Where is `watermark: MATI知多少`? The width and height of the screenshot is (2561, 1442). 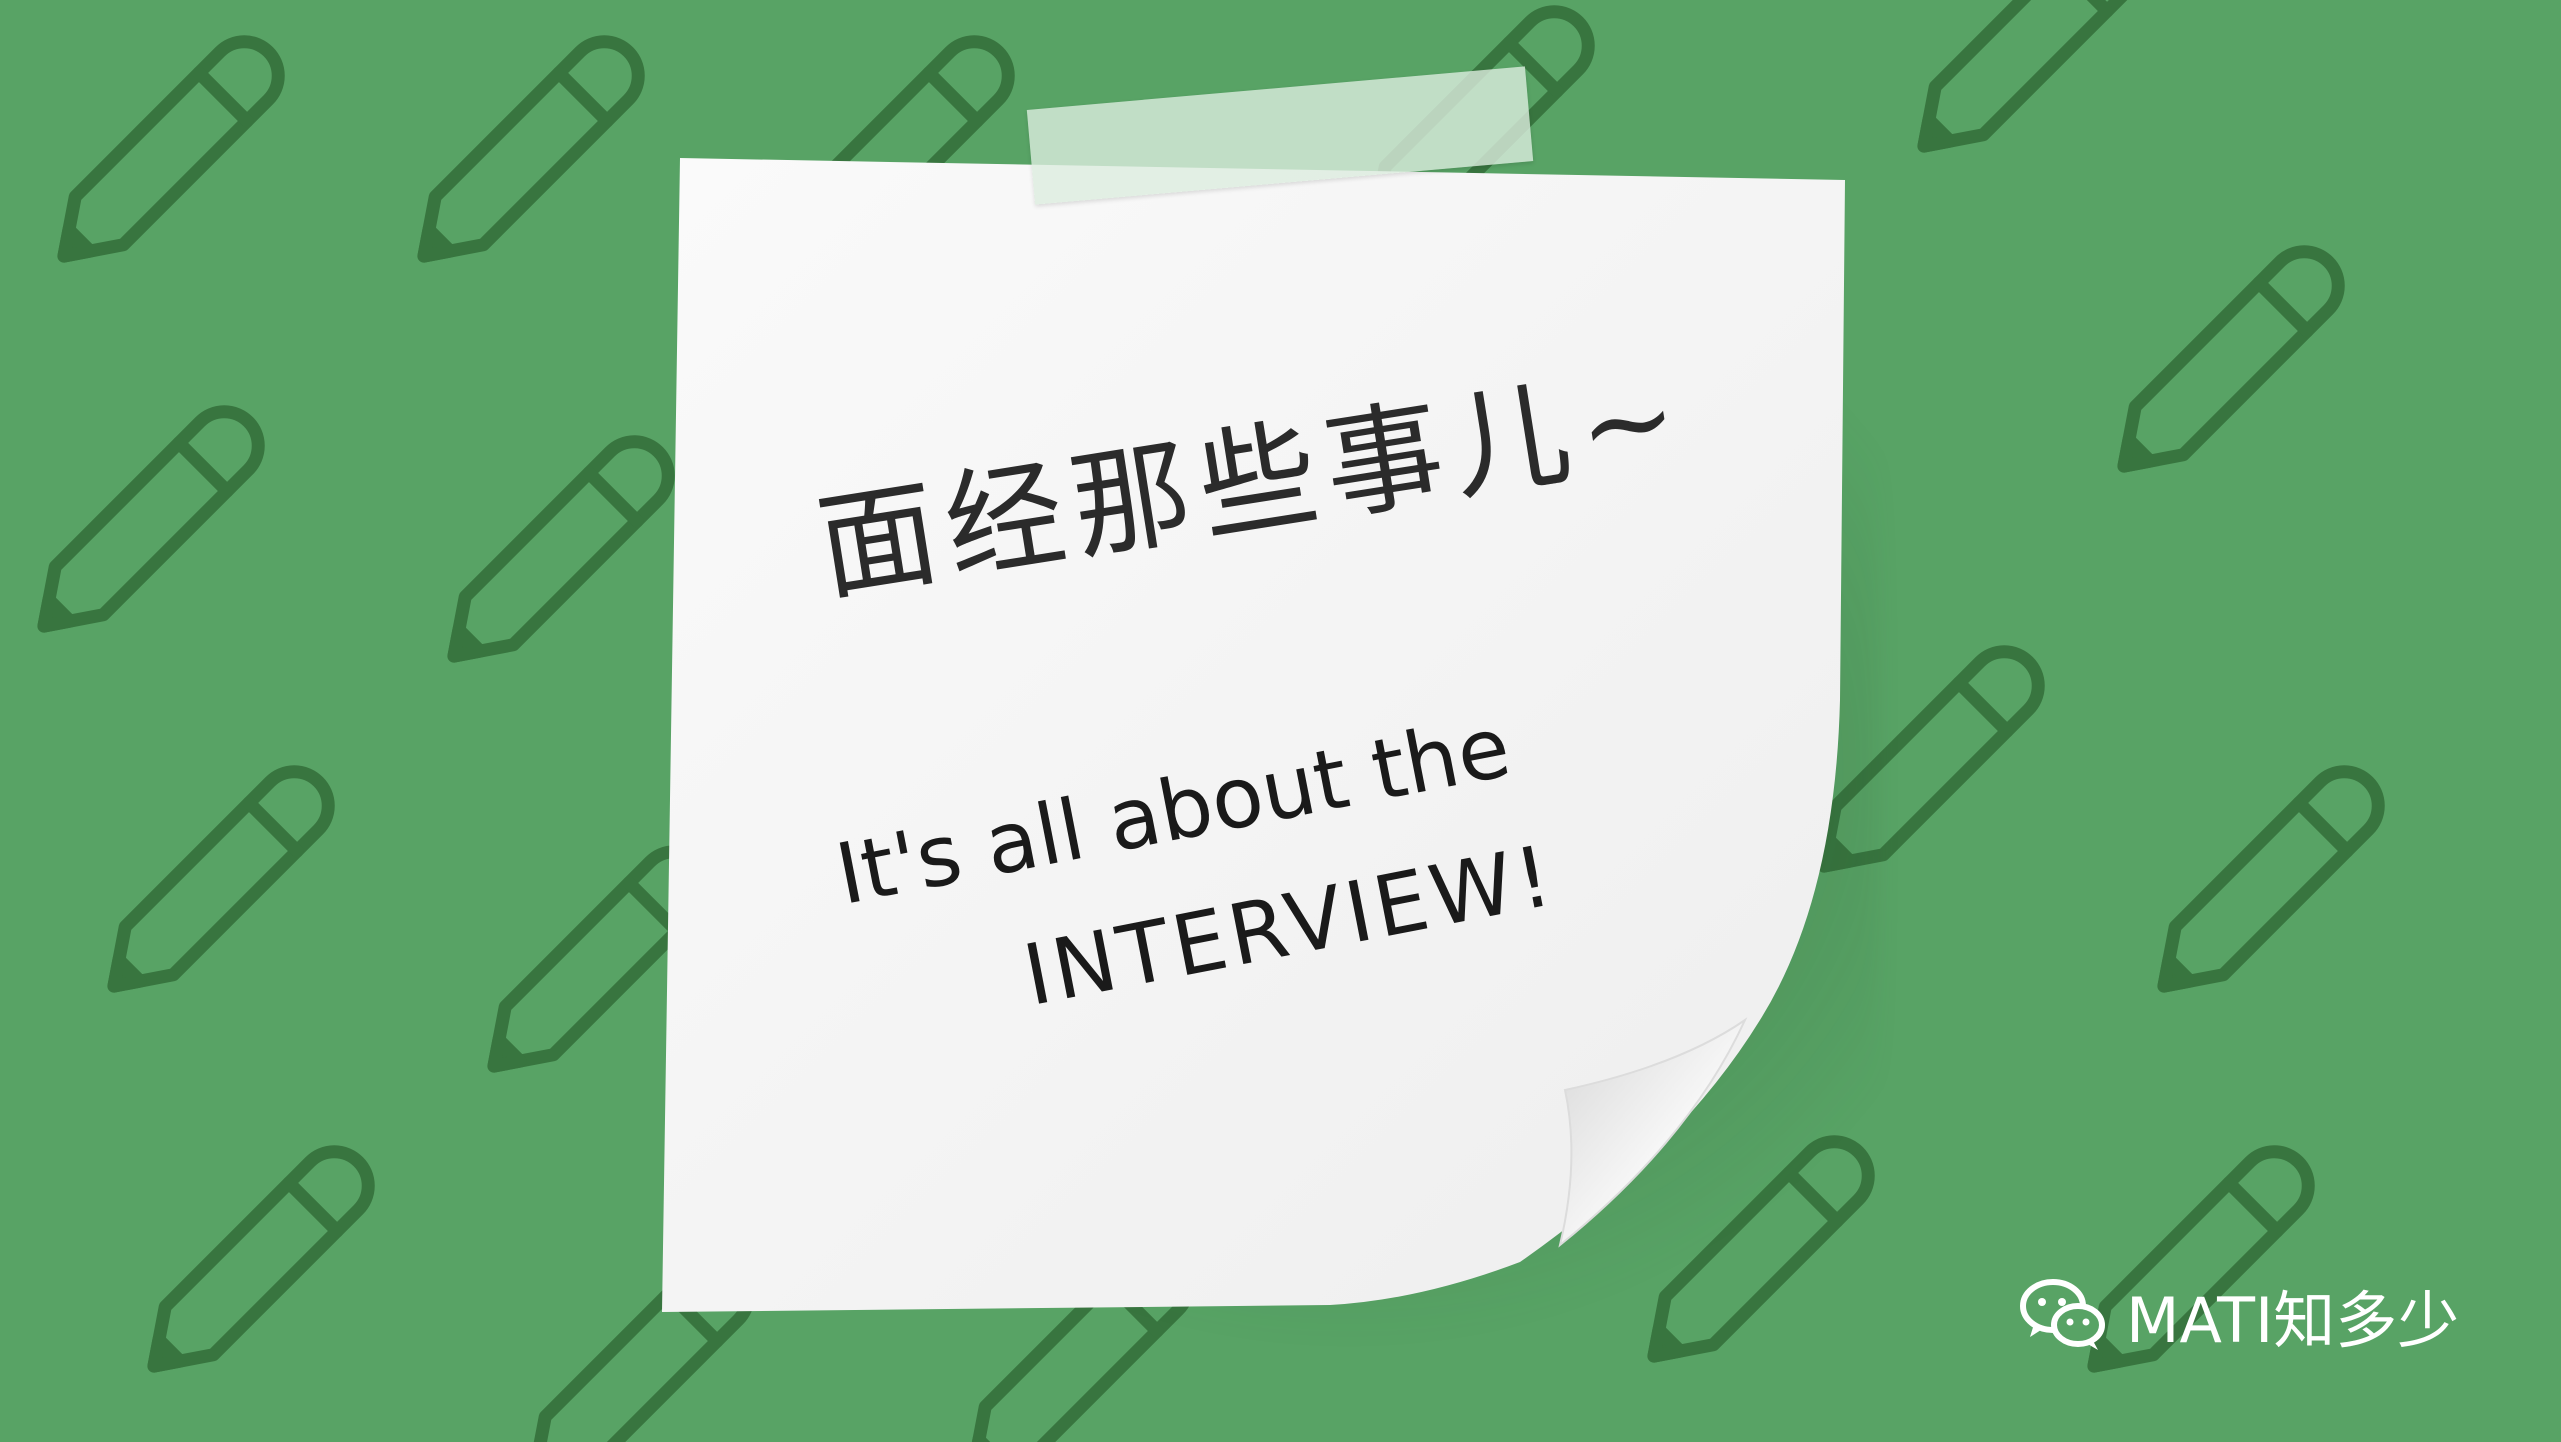 watermark: MATI知多少 is located at coordinates (2239, 1315).